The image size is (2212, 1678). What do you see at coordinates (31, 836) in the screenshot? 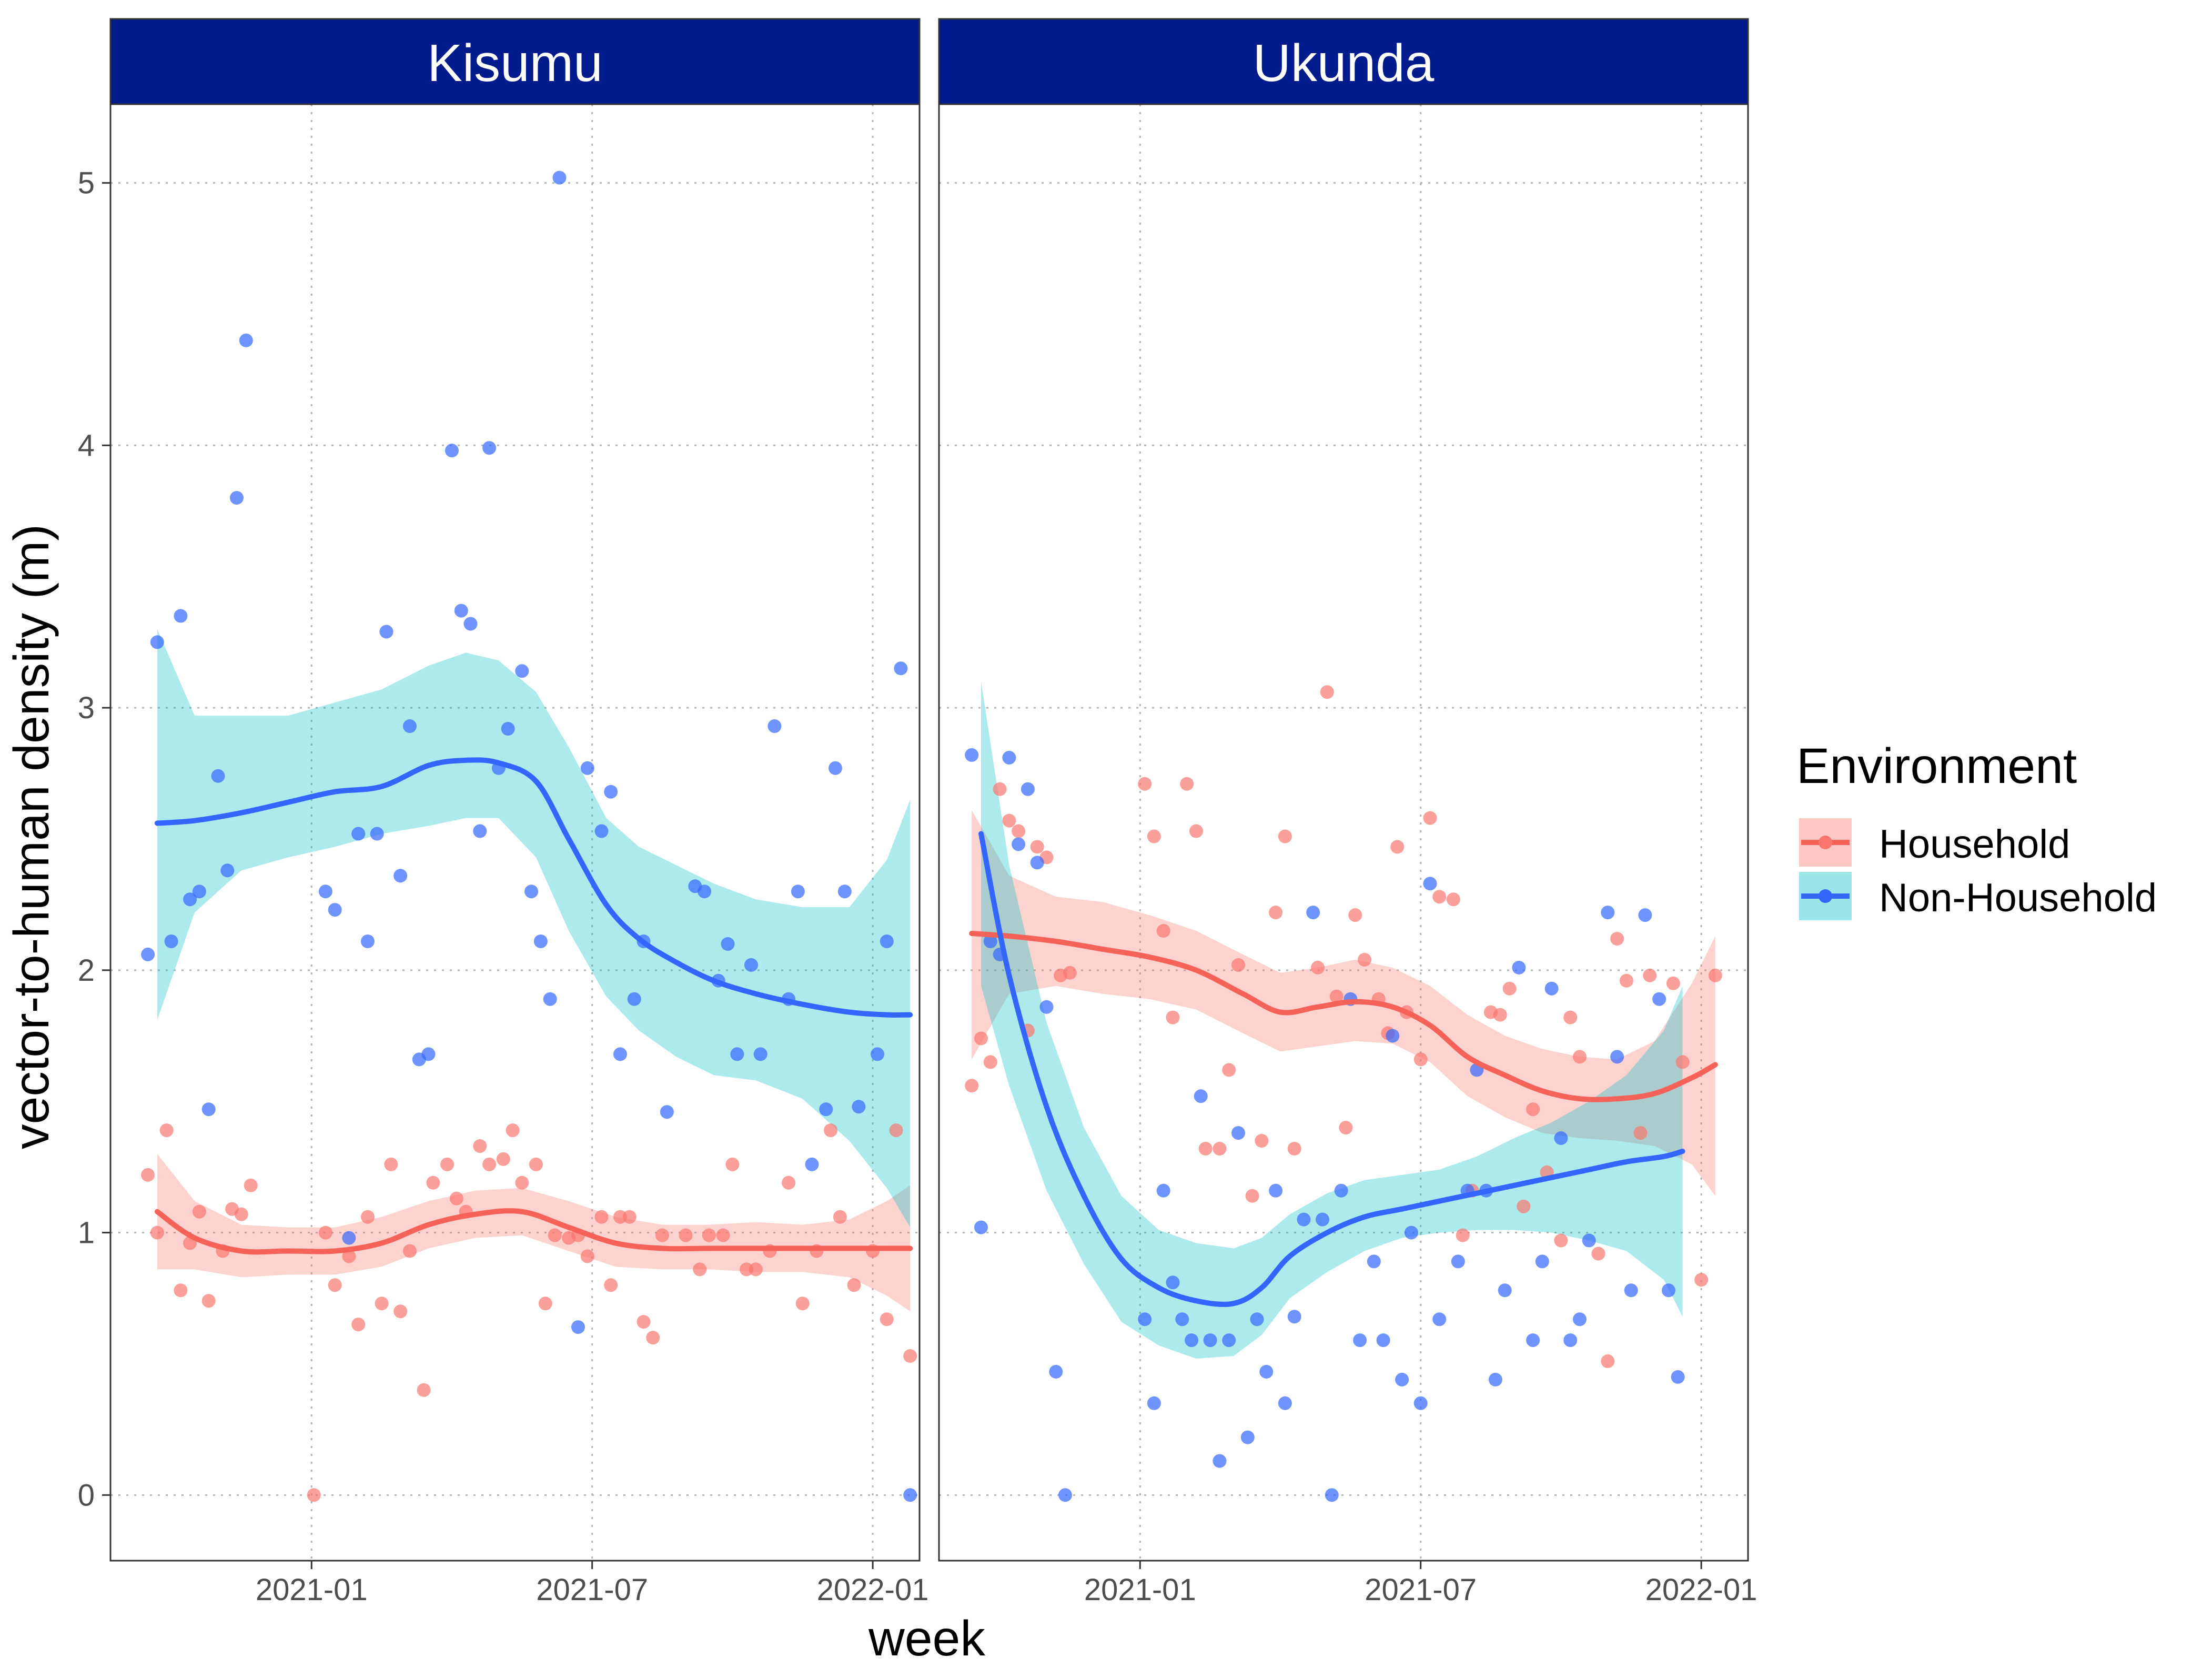
I see `y-axis-title: vector-to-human density (m)` at bounding box center [31, 836].